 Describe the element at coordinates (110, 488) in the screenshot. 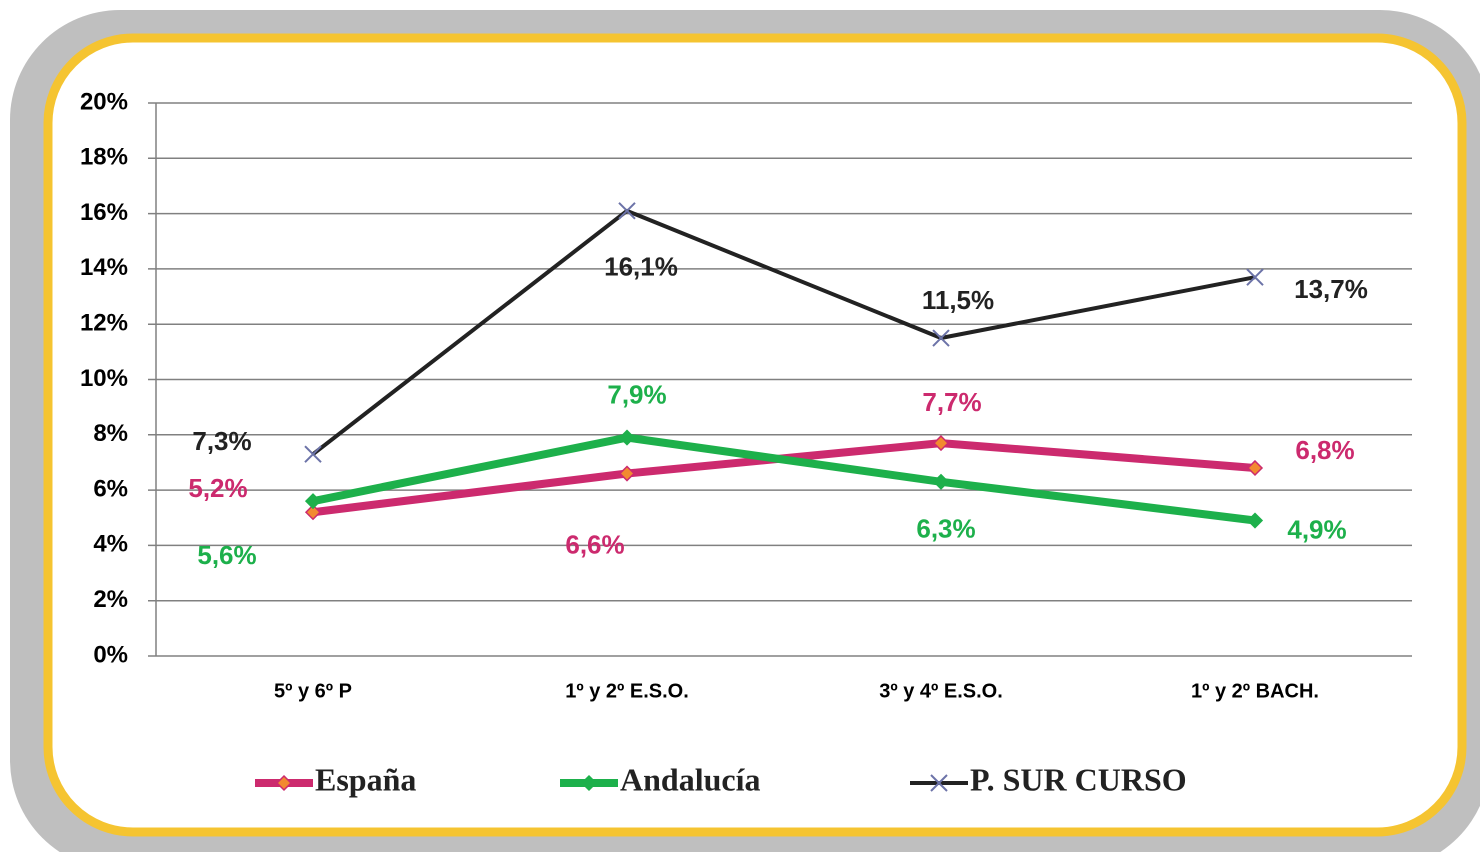

I see `y-tick-label: 6%` at that location.